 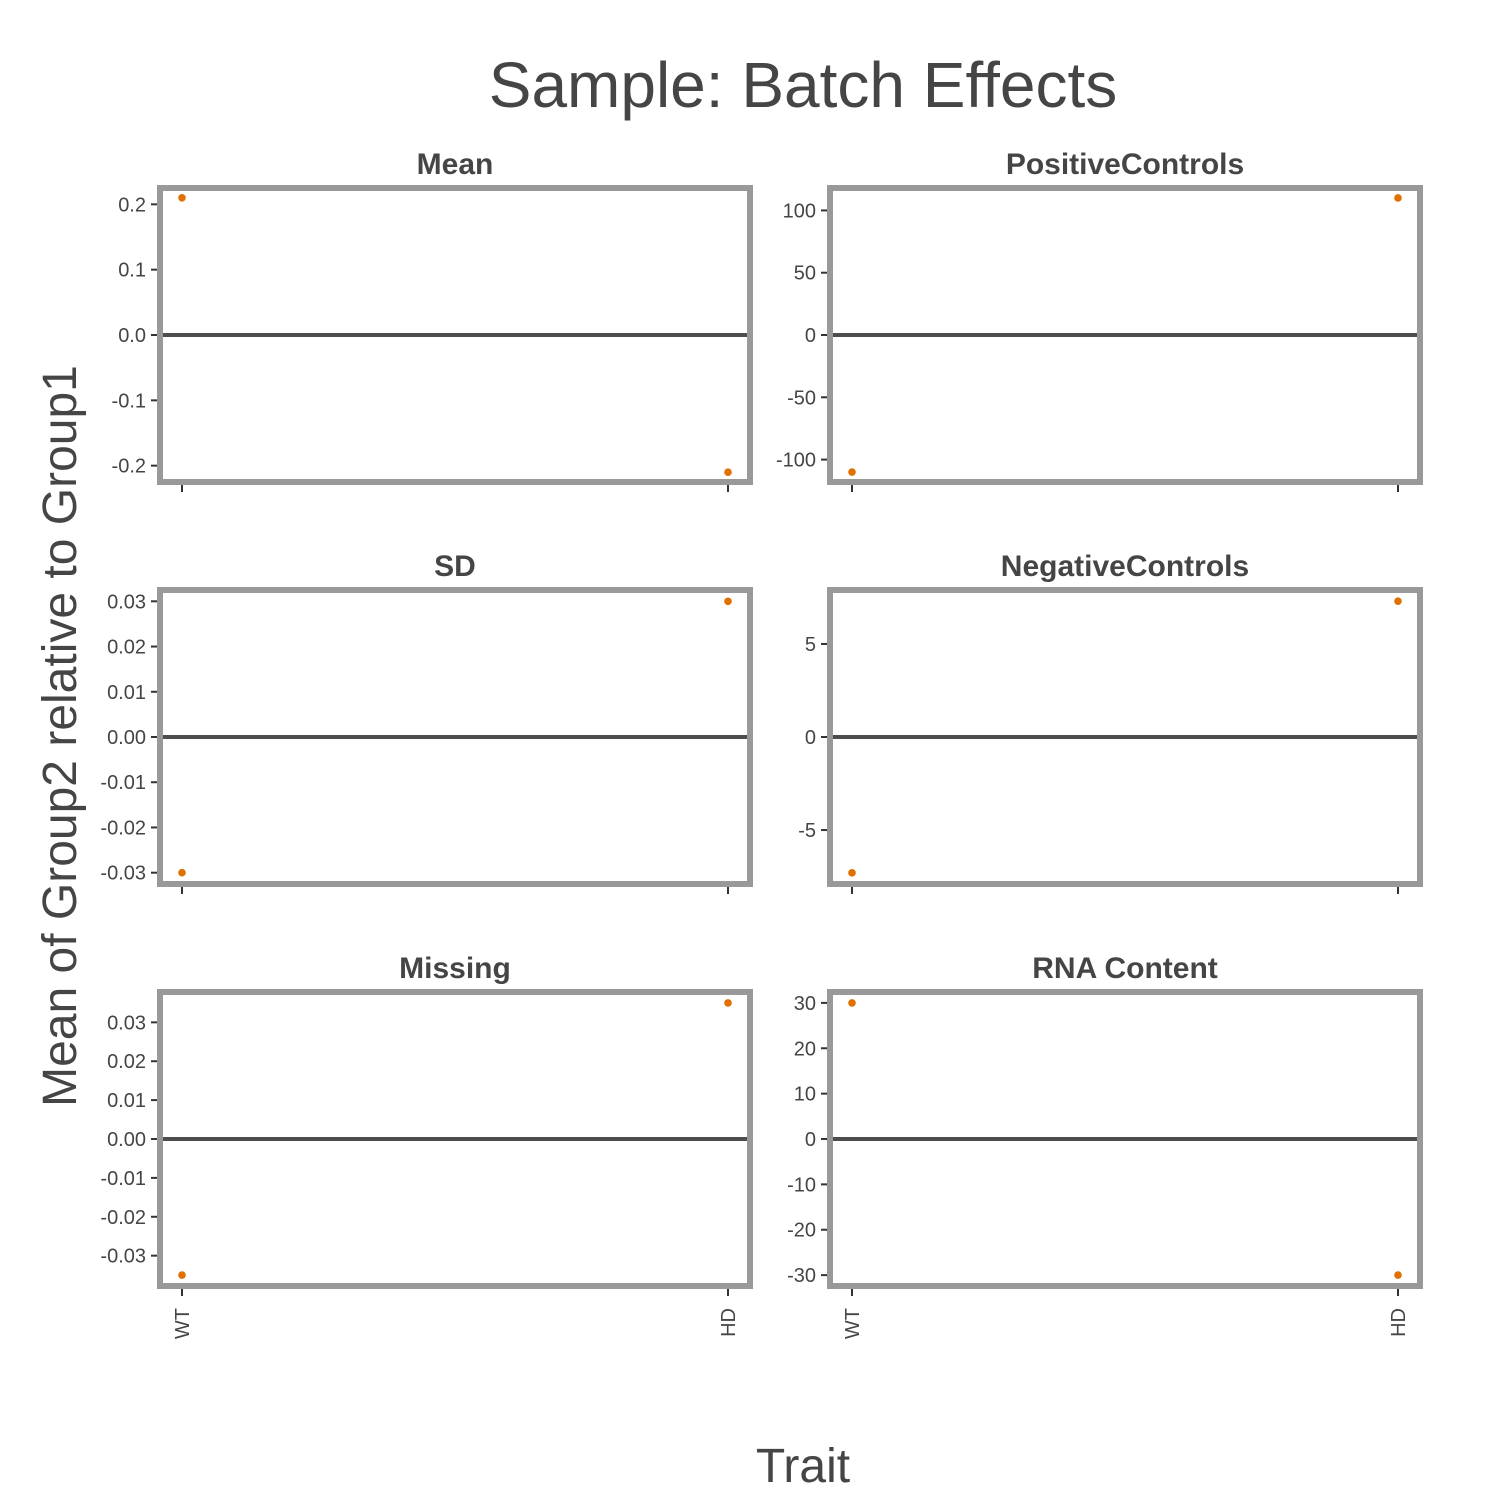 What do you see at coordinates (805, 1004) in the screenshot?
I see `y-tick-label: 30` at bounding box center [805, 1004].